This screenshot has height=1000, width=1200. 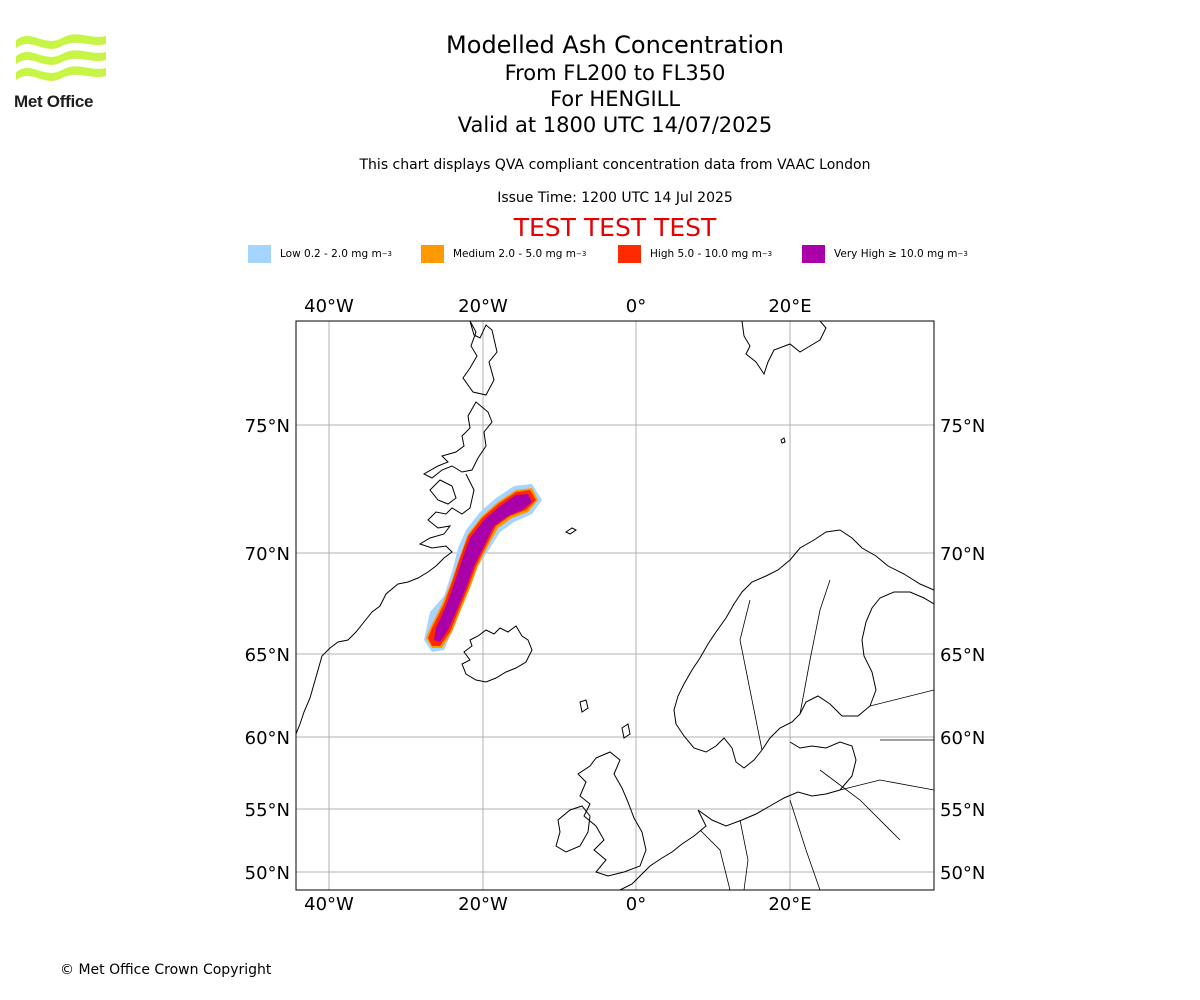 What do you see at coordinates (267, 554) in the screenshot?
I see `lat-label-left: 70°N` at bounding box center [267, 554].